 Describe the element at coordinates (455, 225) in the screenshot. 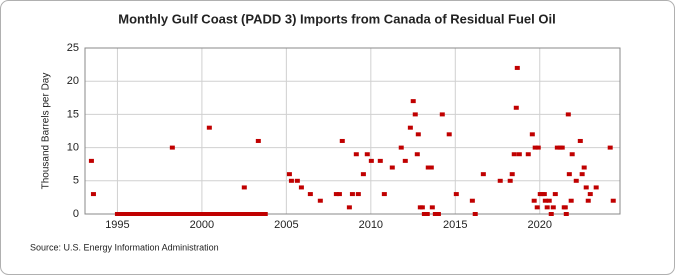

I see `x-tick-label: 2015` at that location.